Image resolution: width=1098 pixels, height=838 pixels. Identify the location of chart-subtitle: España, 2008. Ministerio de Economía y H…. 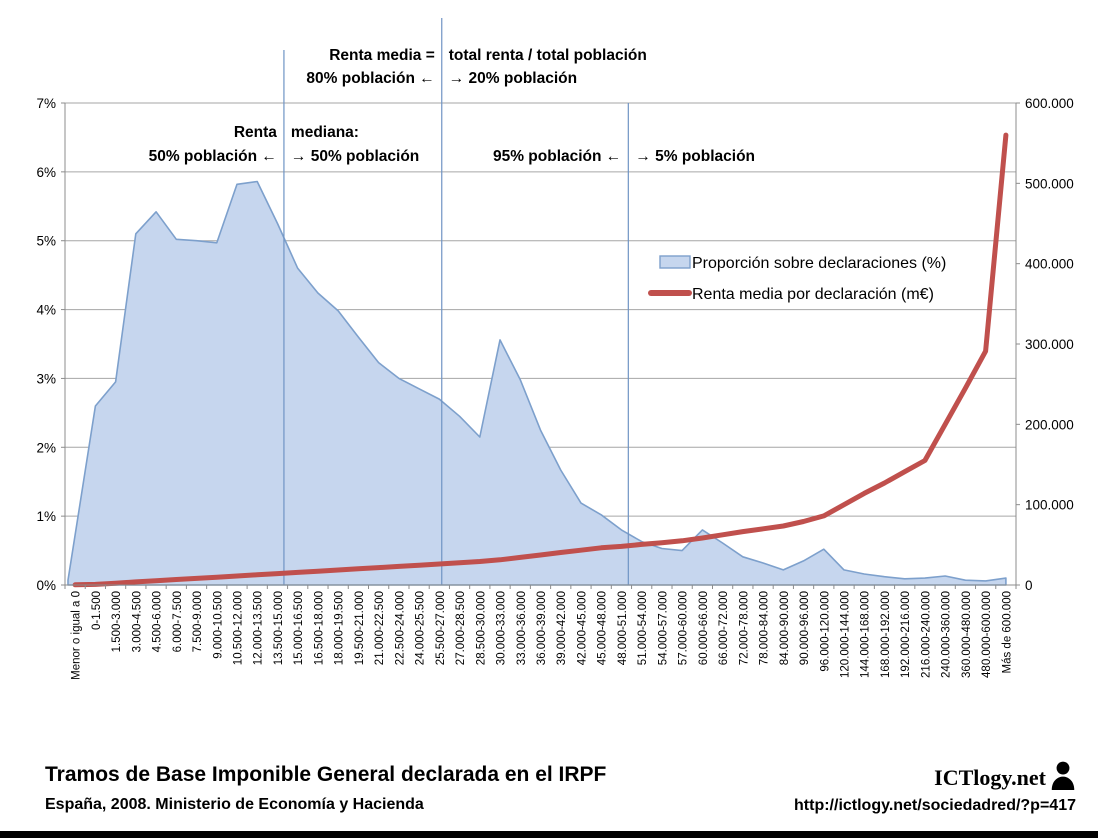
(234, 804).